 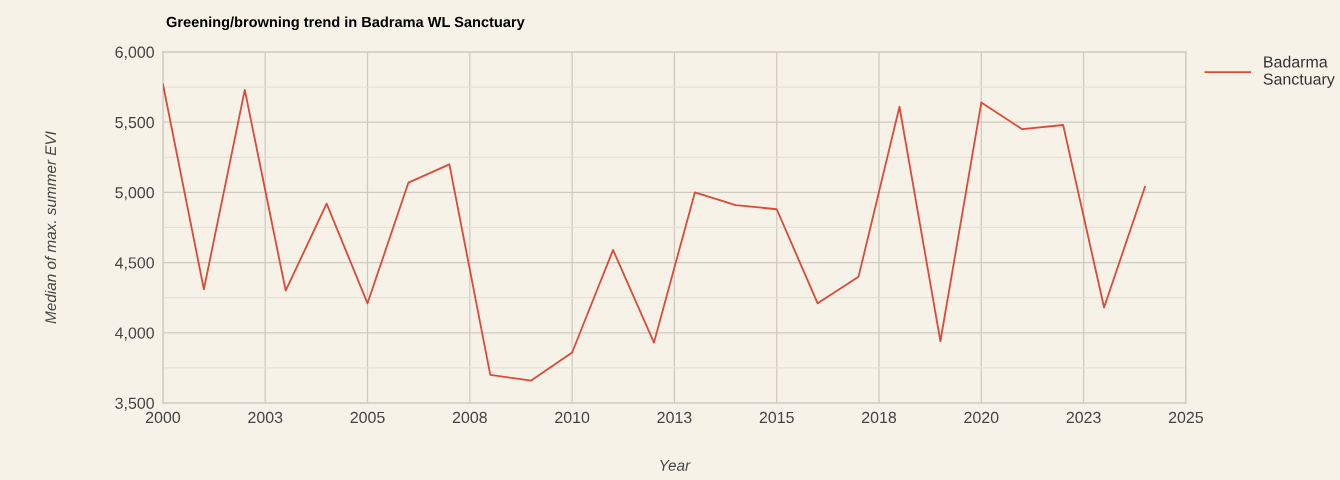 I want to click on y-tick-label: 5,000, so click(x=134, y=194).